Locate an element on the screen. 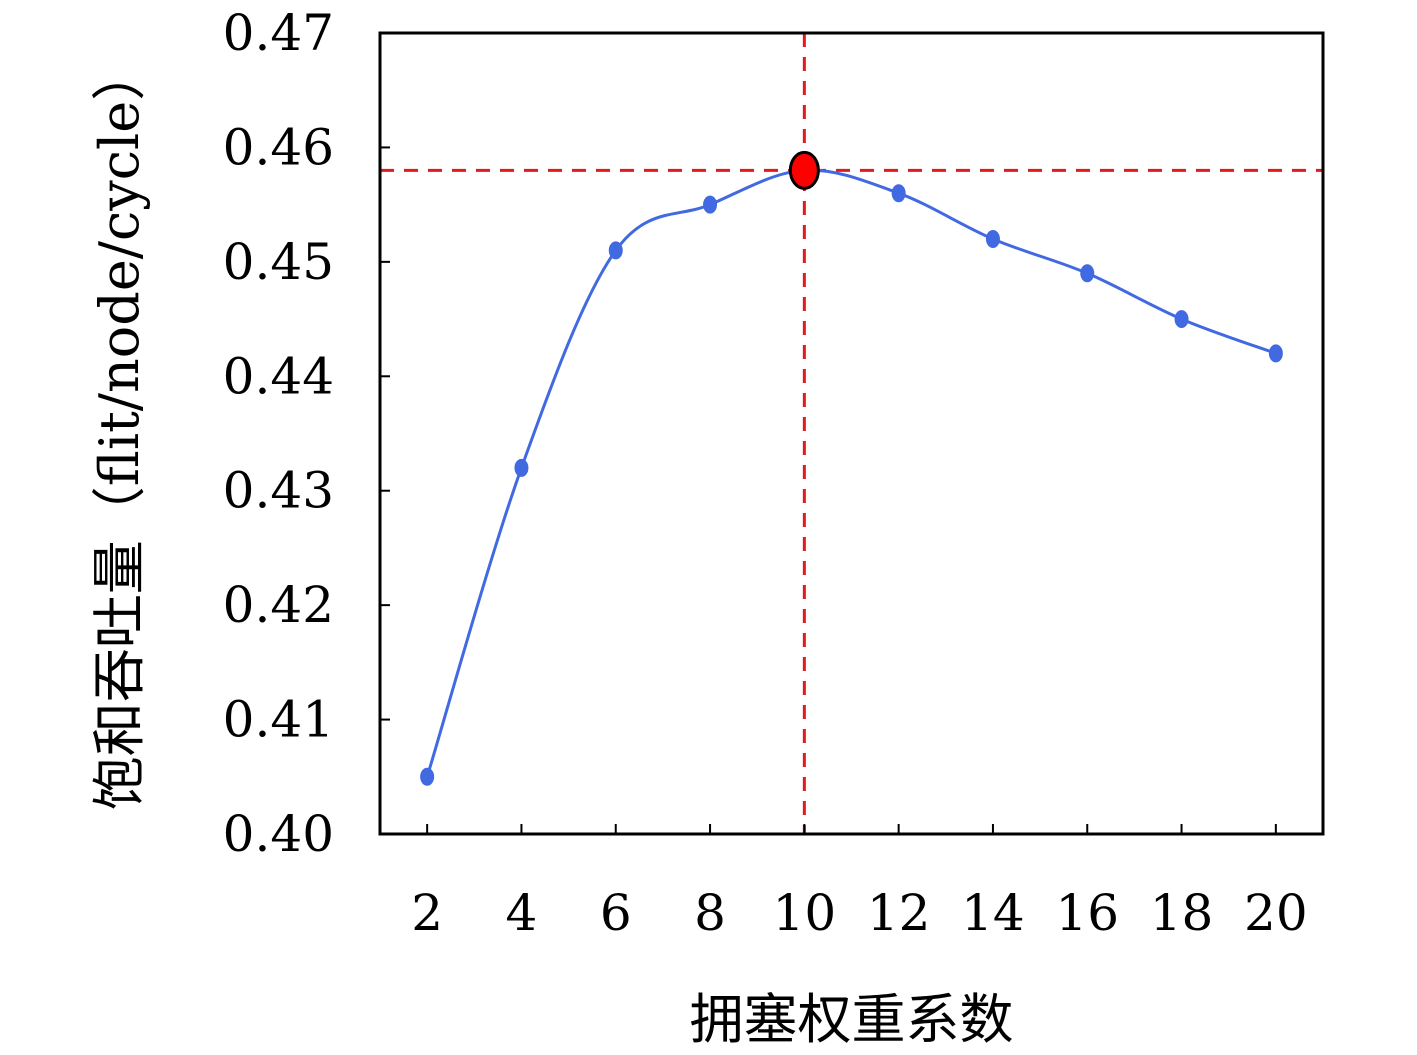 This screenshot has height=1055, width=1417. y-tick-label: 0.45 is located at coordinates (278, 262).